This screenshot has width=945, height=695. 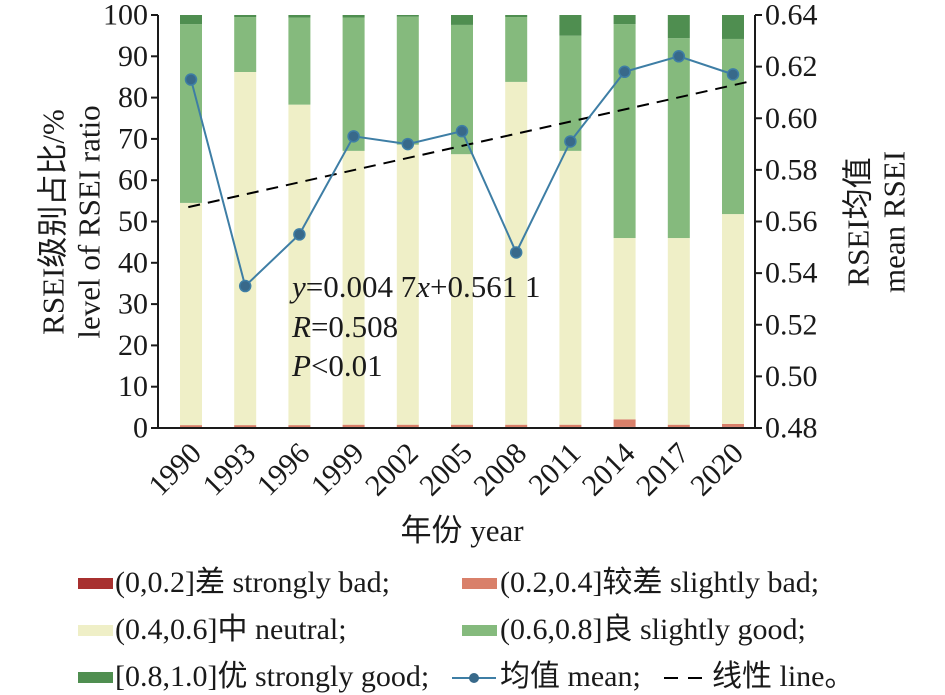 What do you see at coordinates (500, 470) in the screenshot?
I see `x-tick-label: 2008` at bounding box center [500, 470].